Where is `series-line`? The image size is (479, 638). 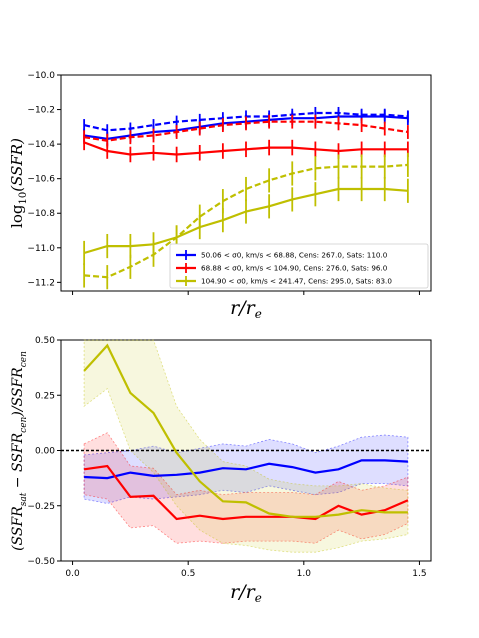
series-line is located at coordinates (246, 221).